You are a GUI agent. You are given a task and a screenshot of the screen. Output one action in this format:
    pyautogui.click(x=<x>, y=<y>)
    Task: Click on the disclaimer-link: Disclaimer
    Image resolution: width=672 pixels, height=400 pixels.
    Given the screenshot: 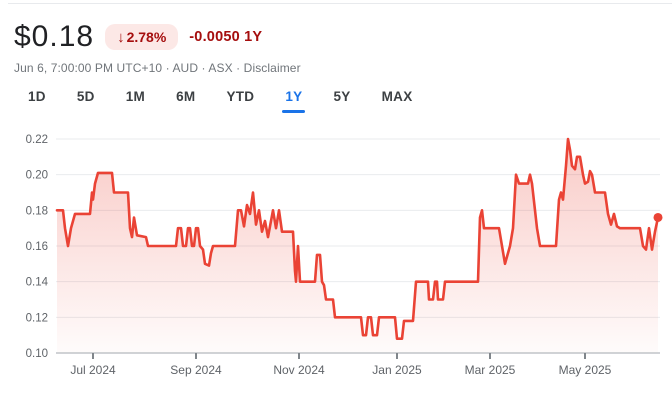 What is the action you would take?
    pyautogui.click(x=272, y=68)
    